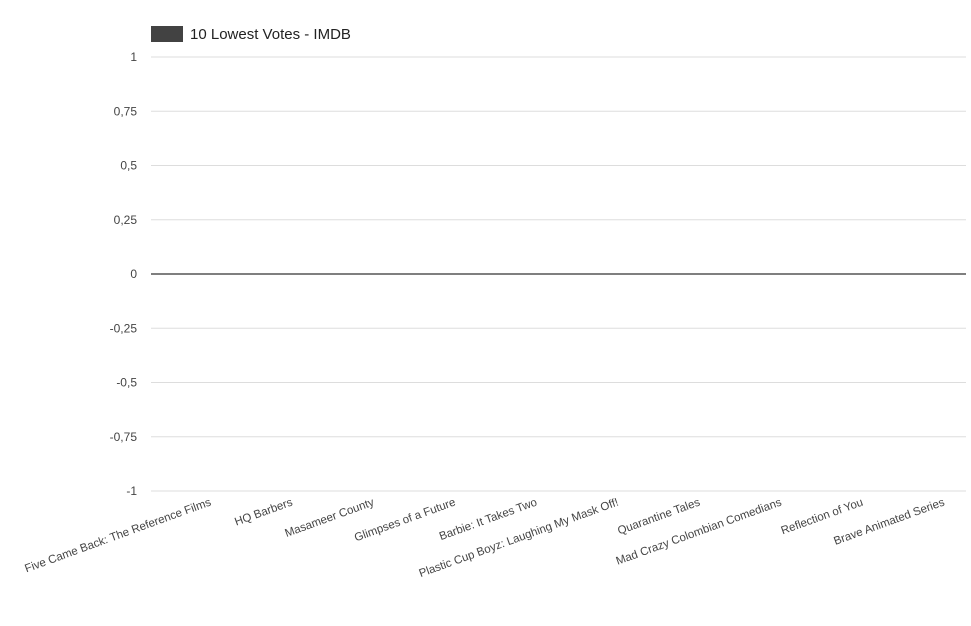  Describe the element at coordinates (167, 34) in the screenshot. I see `legend-swatch` at that location.